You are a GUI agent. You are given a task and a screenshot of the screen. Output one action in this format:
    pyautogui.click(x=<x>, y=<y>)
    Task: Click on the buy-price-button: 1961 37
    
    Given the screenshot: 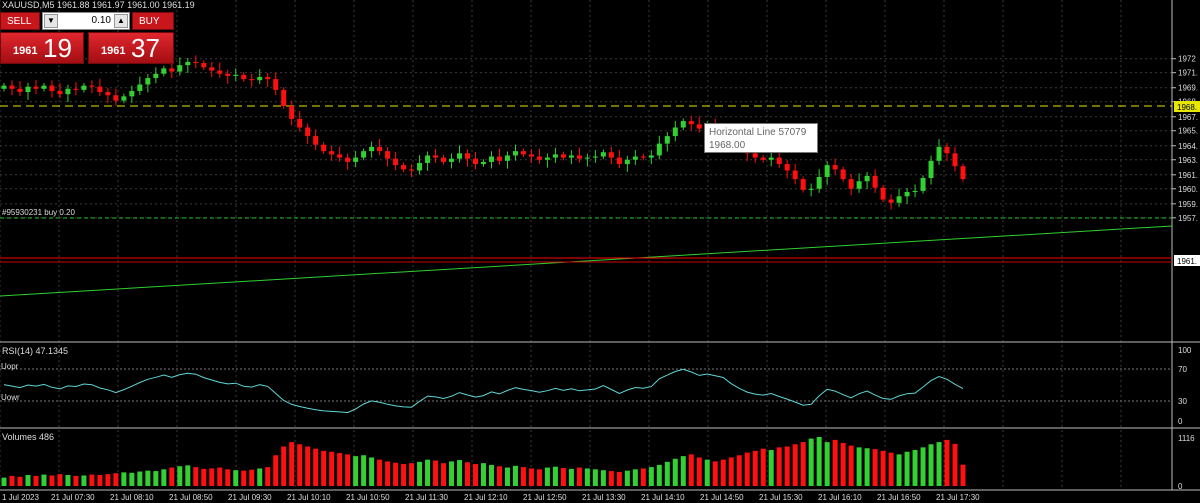 What is the action you would take?
    pyautogui.click(x=131, y=48)
    